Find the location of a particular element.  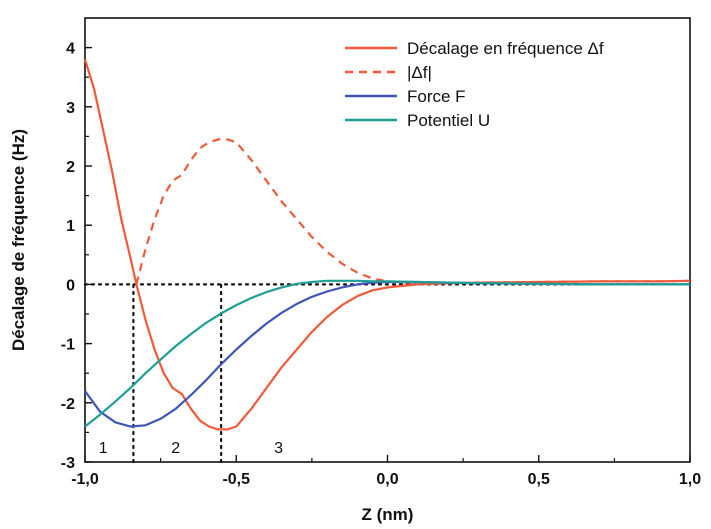

y-tick-label: 2 is located at coordinates (70, 167).